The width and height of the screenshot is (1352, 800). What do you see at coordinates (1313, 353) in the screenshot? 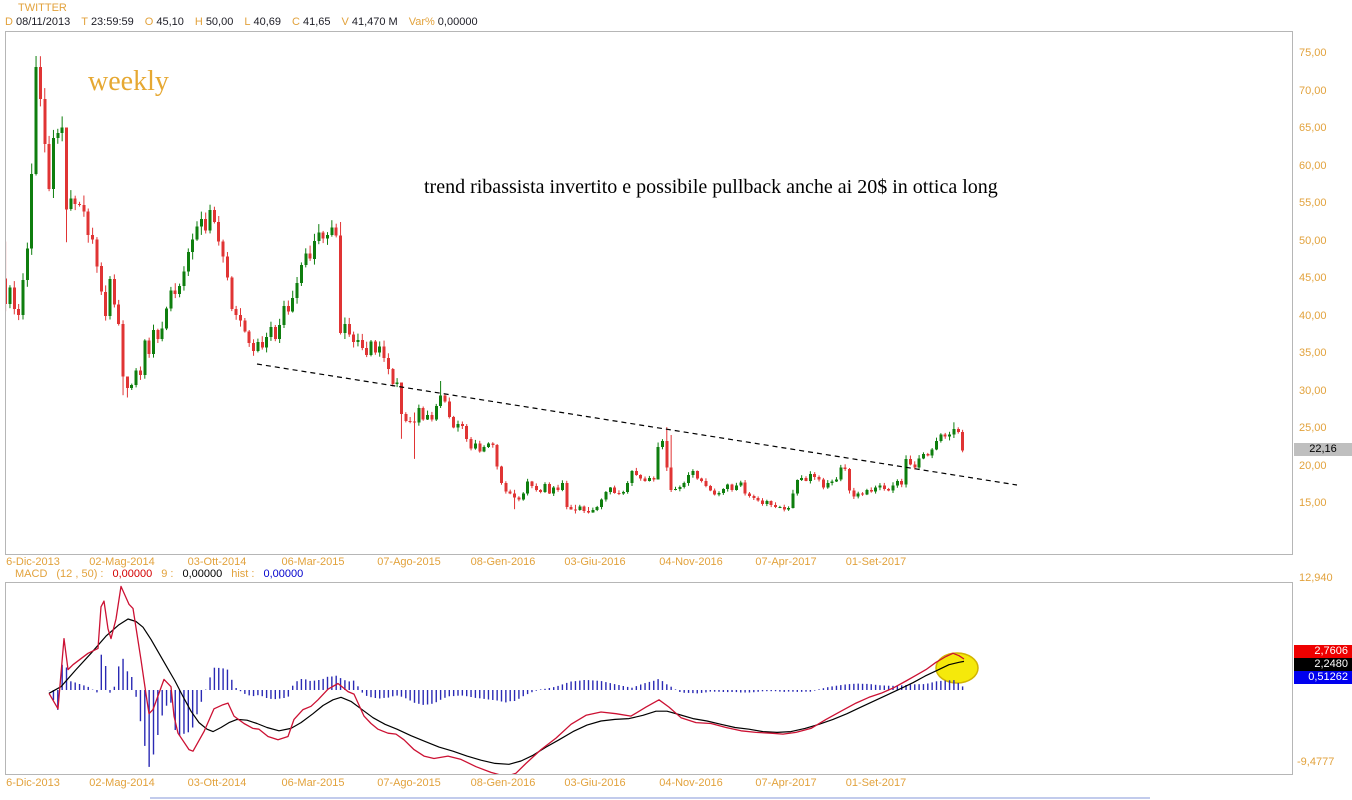
I see `price-axis-label: 35,00` at bounding box center [1313, 353].